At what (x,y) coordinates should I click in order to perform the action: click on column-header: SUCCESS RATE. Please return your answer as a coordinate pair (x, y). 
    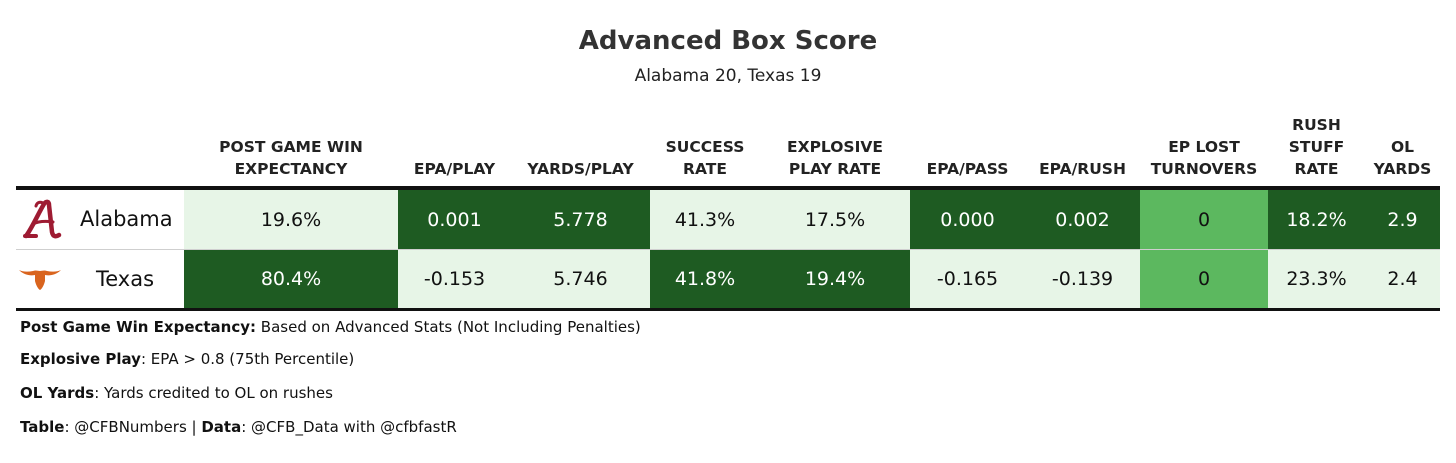
    Looking at the image, I should click on (705, 158).